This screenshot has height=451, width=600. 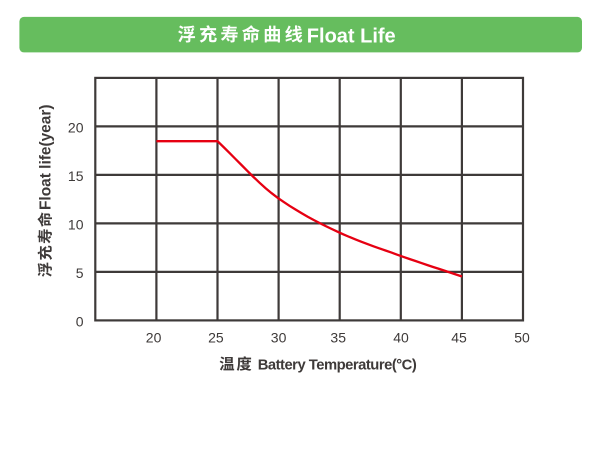 What do you see at coordinates (337, 365) in the screenshot?
I see `svg-text: Battery Temperature(°C)` at bounding box center [337, 365].